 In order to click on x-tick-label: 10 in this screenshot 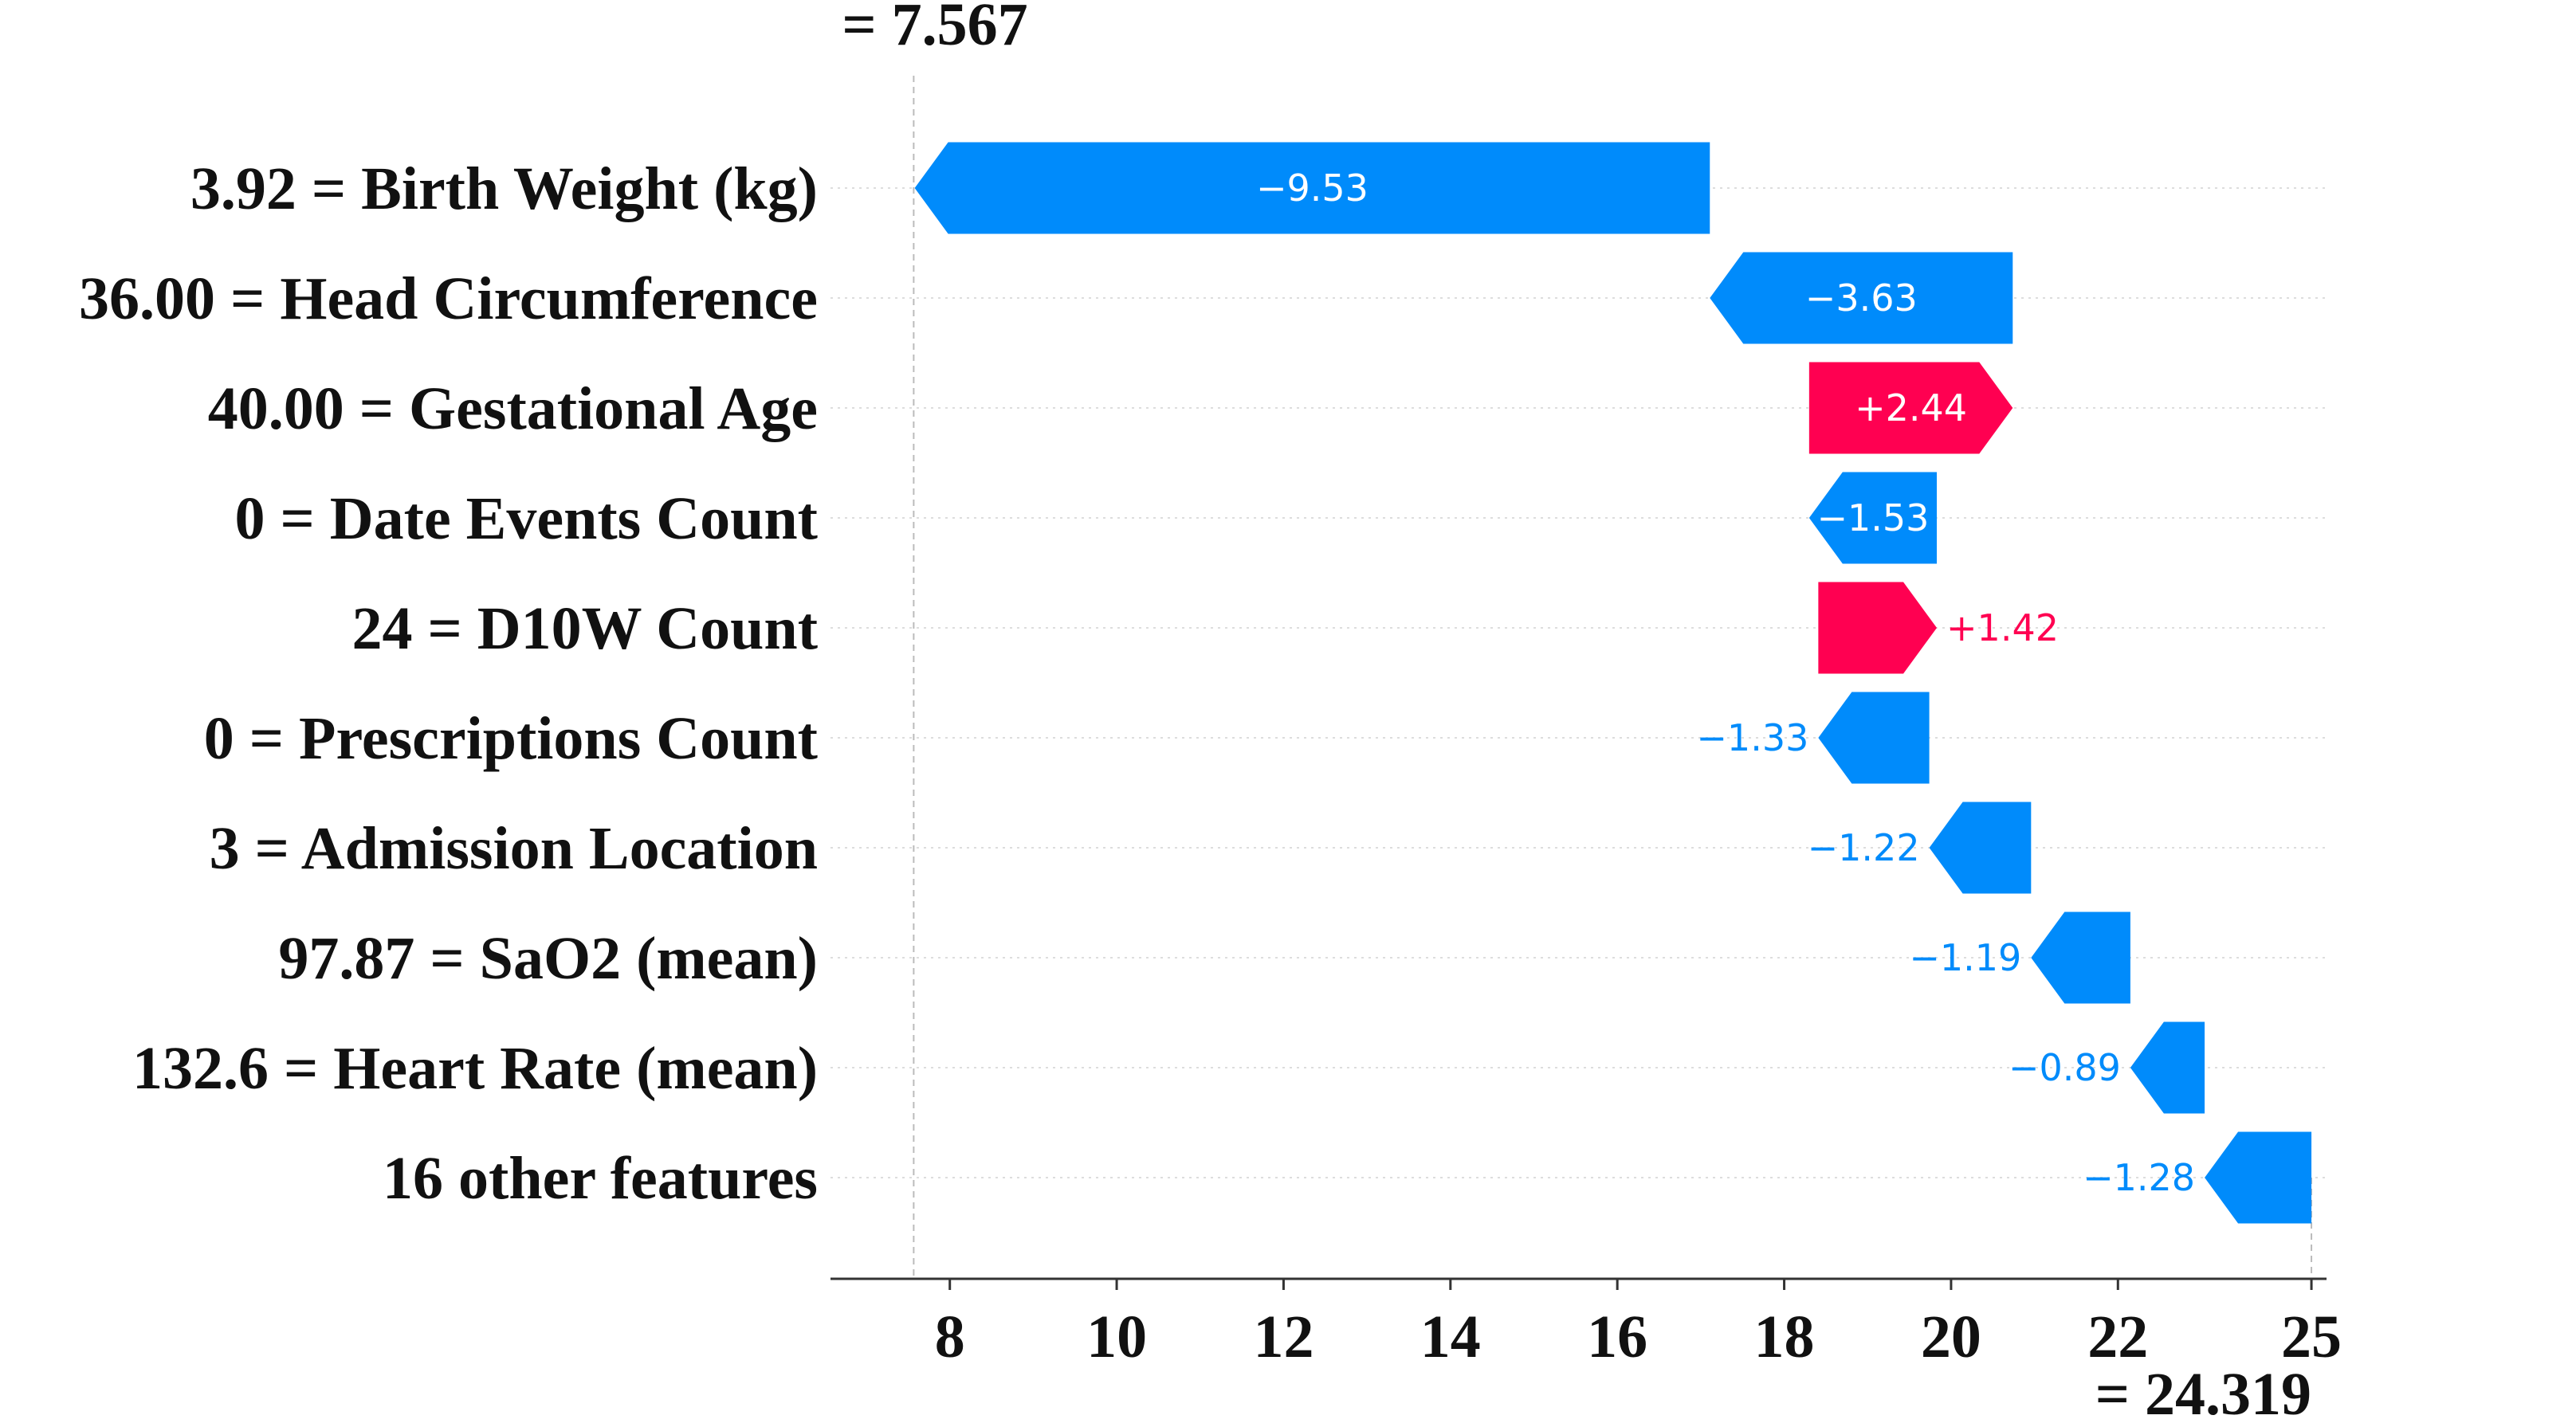, I will do `click(1116, 1337)`.